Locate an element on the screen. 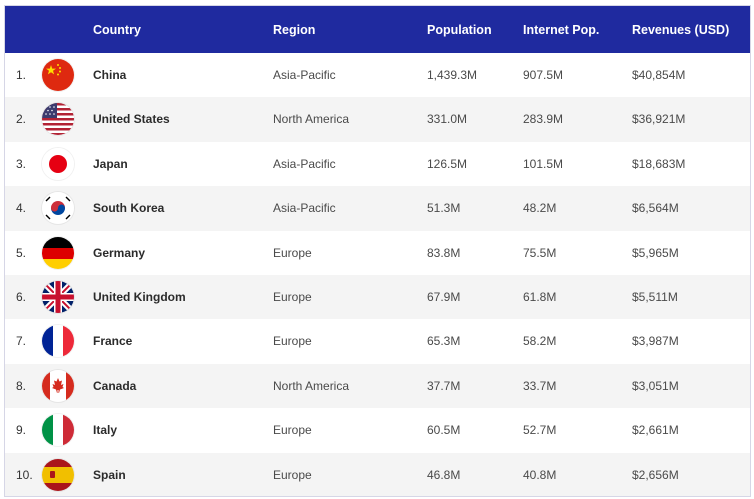  revenue: $40,854M is located at coordinates (659, 75).